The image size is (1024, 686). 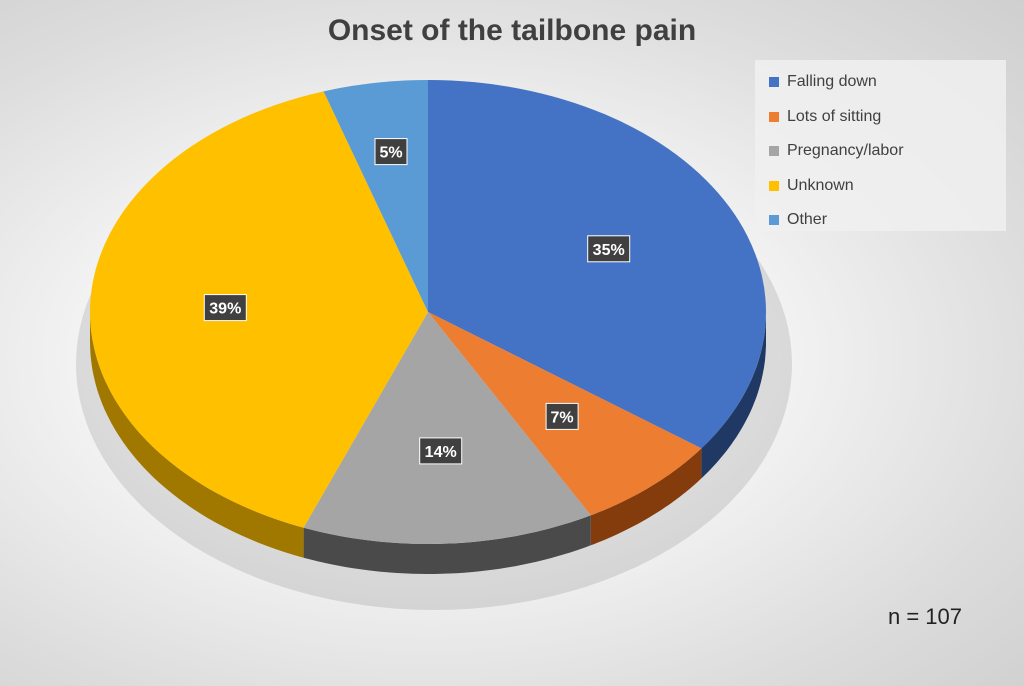 I want to click on data-label-pregnancy-labor: 14%, so click(x=441, y=451).